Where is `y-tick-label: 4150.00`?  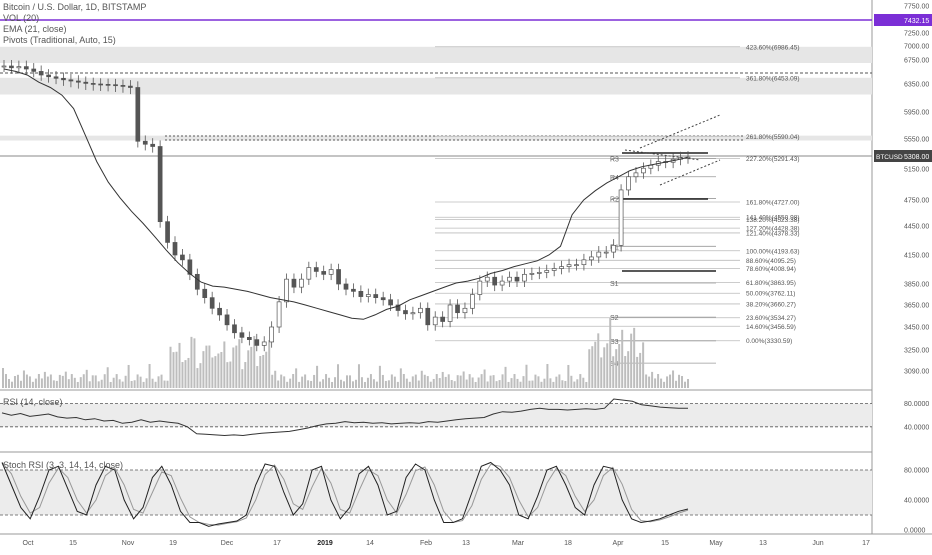
y-tick-label: 4150.00 is located at coordinates (916, 256).